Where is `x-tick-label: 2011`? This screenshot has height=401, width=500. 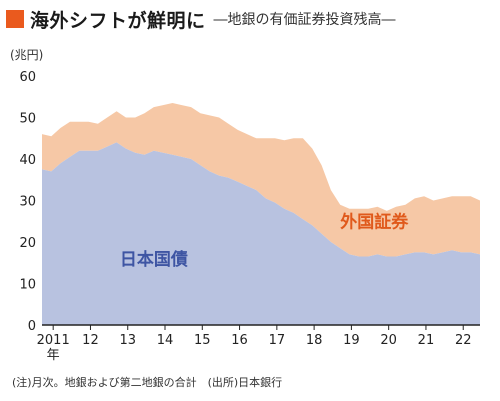 x-tick-label: 2011 is located at coordinates (53, 340).